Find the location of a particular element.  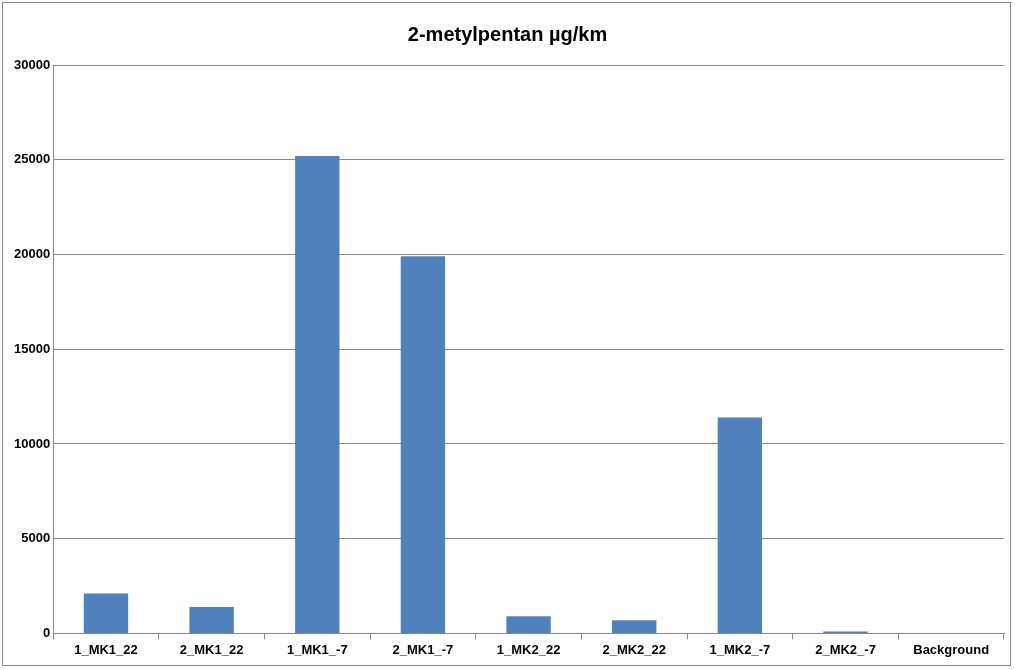

y-tick-label: 15000 is located at coordinates (32, 348).